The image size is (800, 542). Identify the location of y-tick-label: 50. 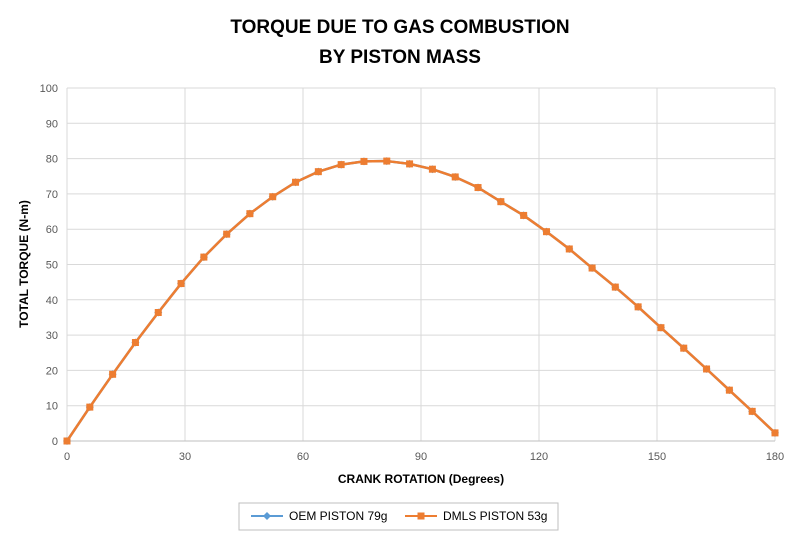
(52, 266).